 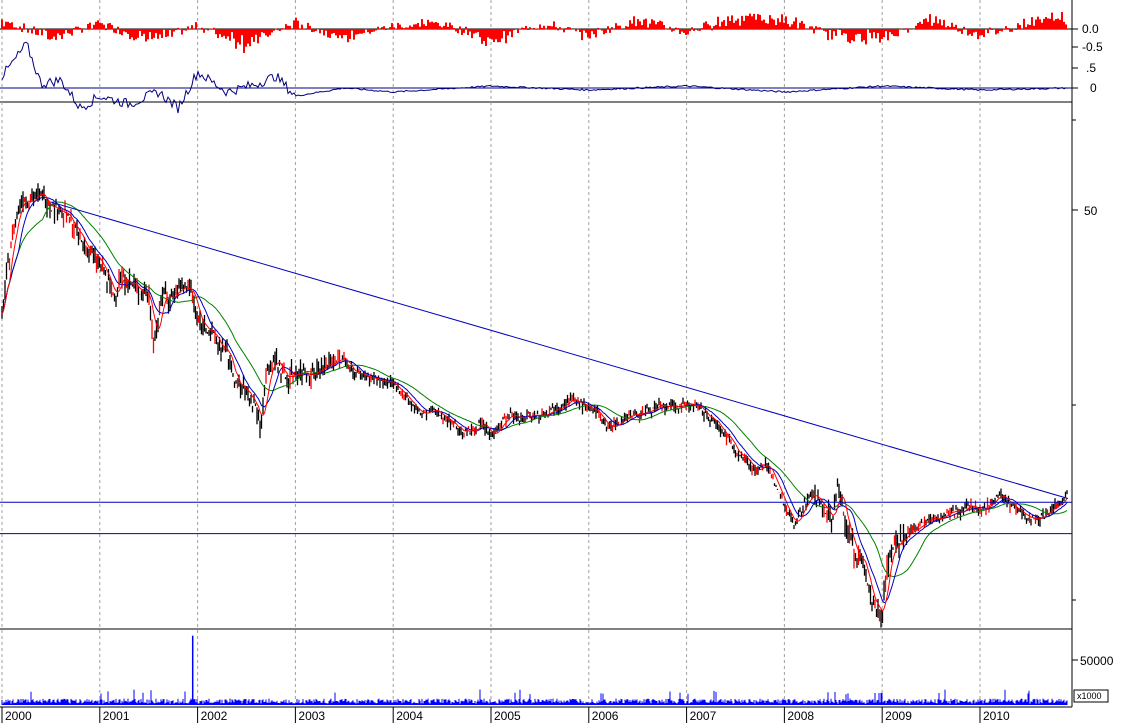 I want to click on second-indicator-panel: .5 0, so click(x=548, y=77).